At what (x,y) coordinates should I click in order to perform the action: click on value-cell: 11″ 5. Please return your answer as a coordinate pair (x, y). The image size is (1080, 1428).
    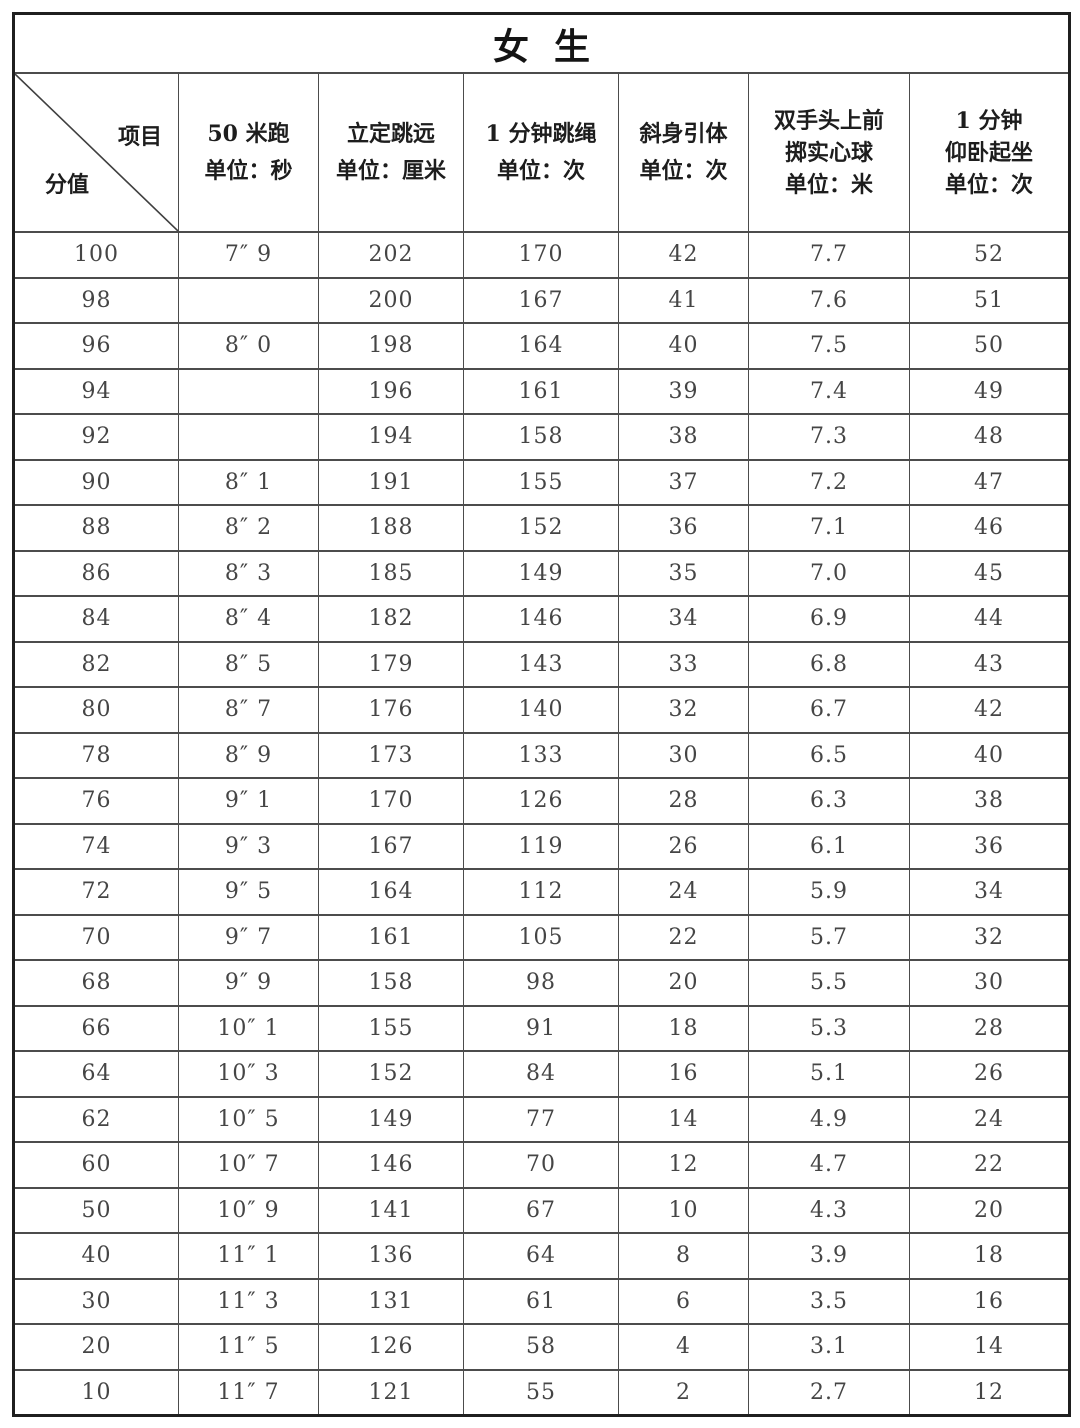
    Looking at the image, I should click on (248, 1347).